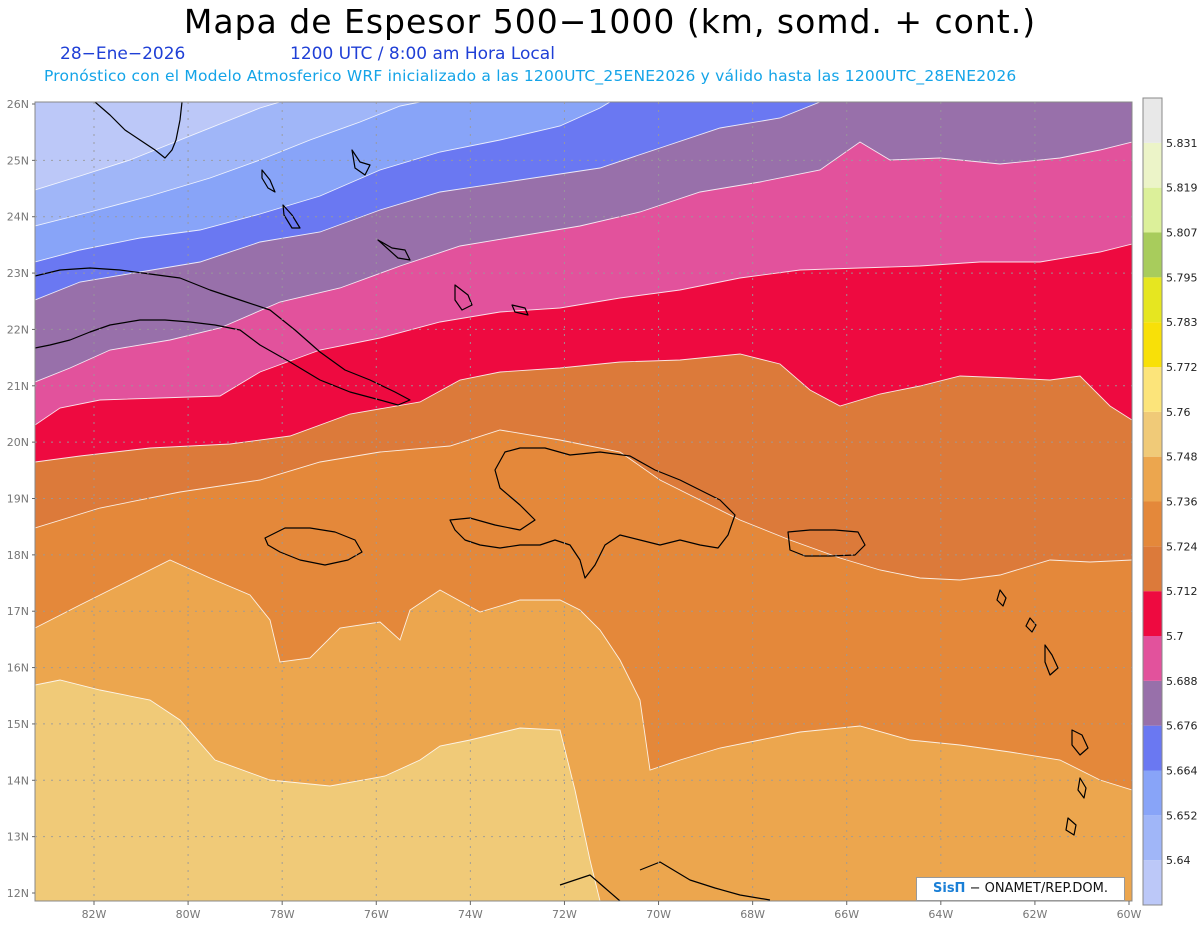 Image resolution: width=1200 pixels, height=927 pixels. Describe the element at coordinates (18, 780) in the screenshot. I see `lat-tick-label: 14N` at that location.